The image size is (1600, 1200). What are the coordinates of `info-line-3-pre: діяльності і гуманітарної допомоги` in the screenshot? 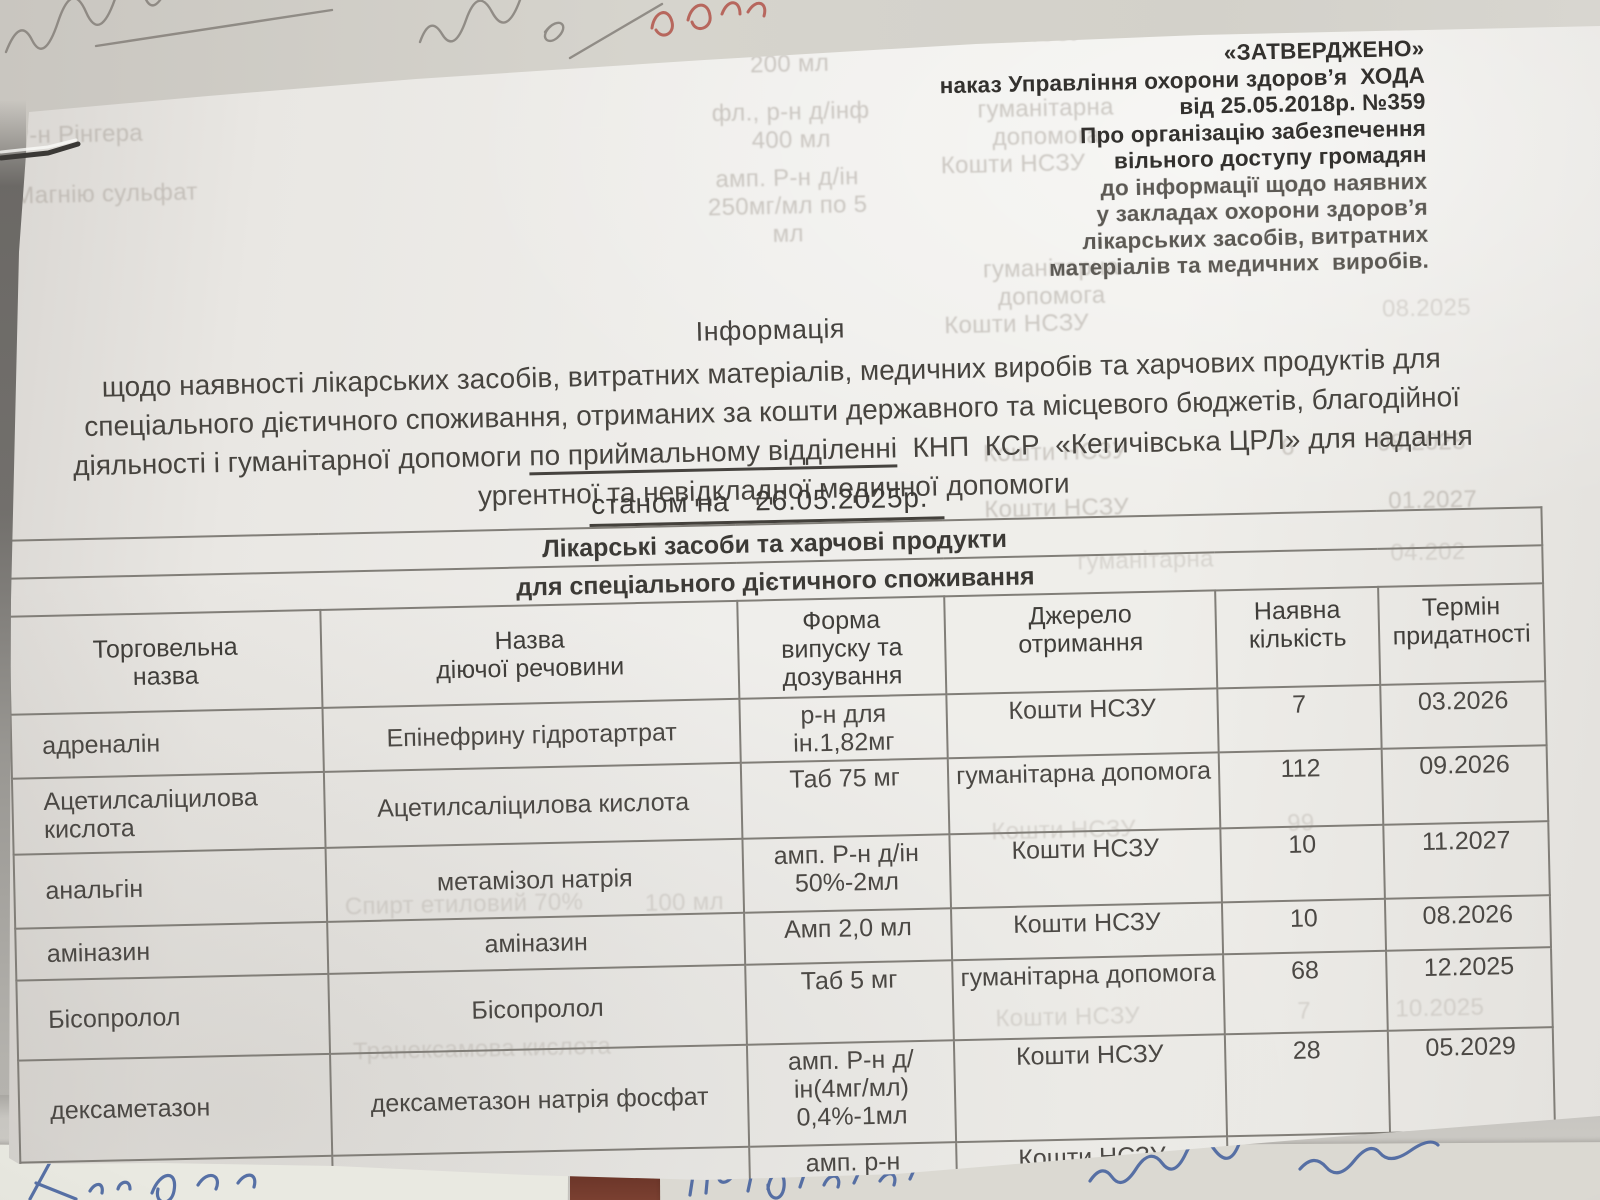 It's located at (301, 461).